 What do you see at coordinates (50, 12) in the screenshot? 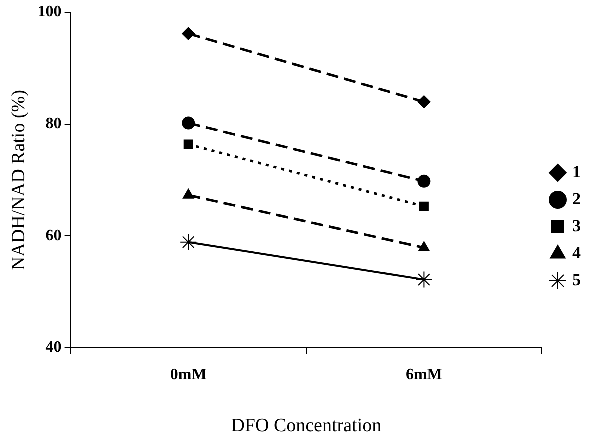
I see `y-tick-label: 100` at bounding box center [50, 12].